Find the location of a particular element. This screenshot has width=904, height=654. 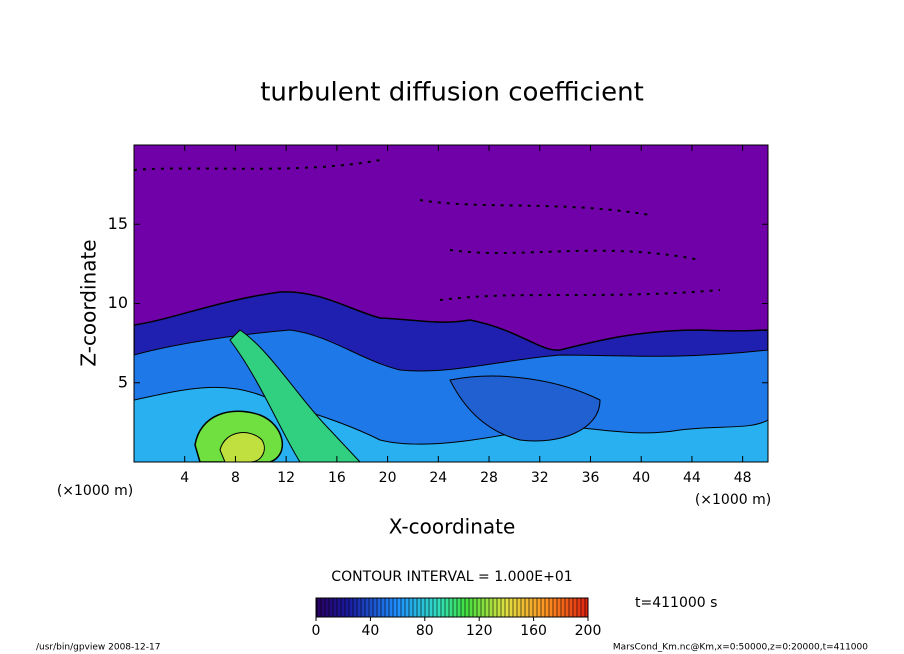

footer-left: /usr/bin/gpview 2008-12-17 is located at coordinates (98, 648).